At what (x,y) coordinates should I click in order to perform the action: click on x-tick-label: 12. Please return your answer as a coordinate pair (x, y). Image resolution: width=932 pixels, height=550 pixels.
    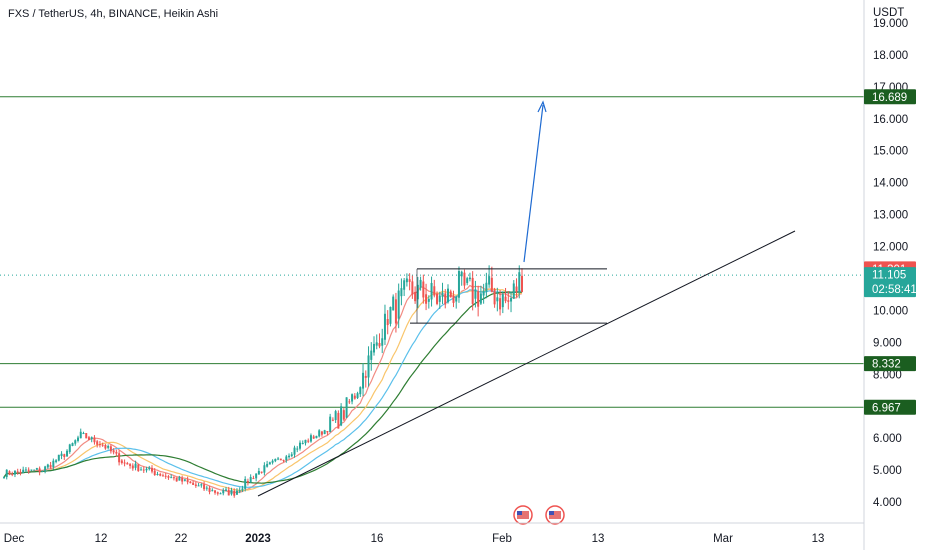
    Looking at the image, I should click on (101, 539).